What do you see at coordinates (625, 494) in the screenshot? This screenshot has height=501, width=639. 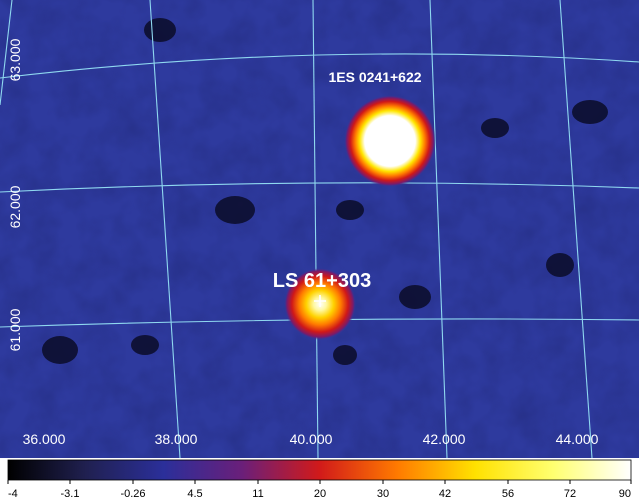 I see `colorbar-tick-label: 90` at bounding box center [625, 494].